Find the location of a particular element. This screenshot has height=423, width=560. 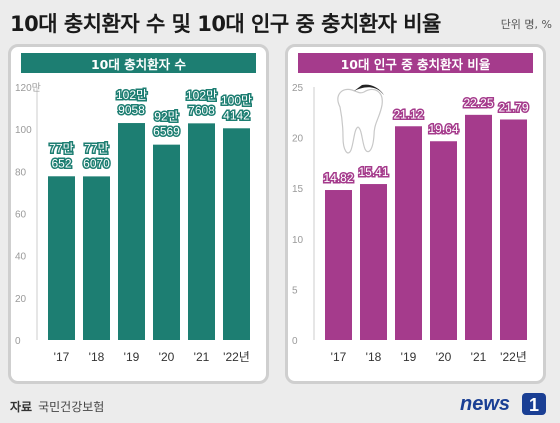

patients-value-label: 100만 is located at coordinates (236, 100).